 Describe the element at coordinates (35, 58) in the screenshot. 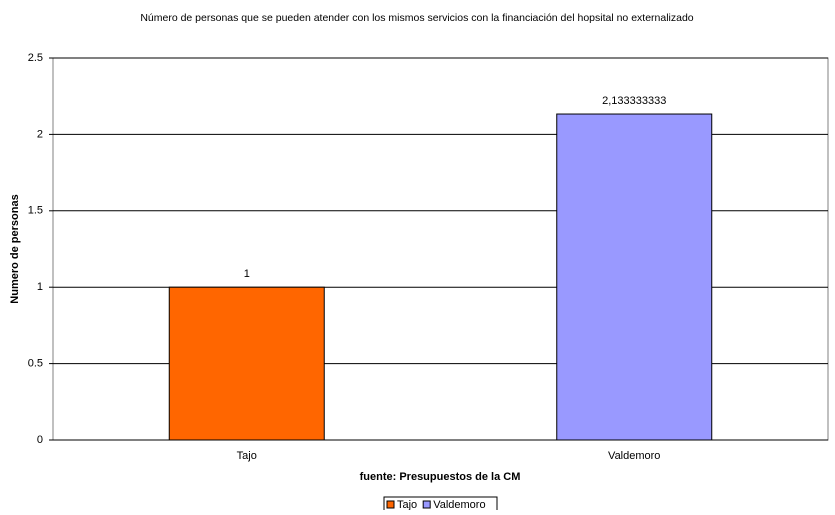

I see `y-tick-label: 2.5` at that location.